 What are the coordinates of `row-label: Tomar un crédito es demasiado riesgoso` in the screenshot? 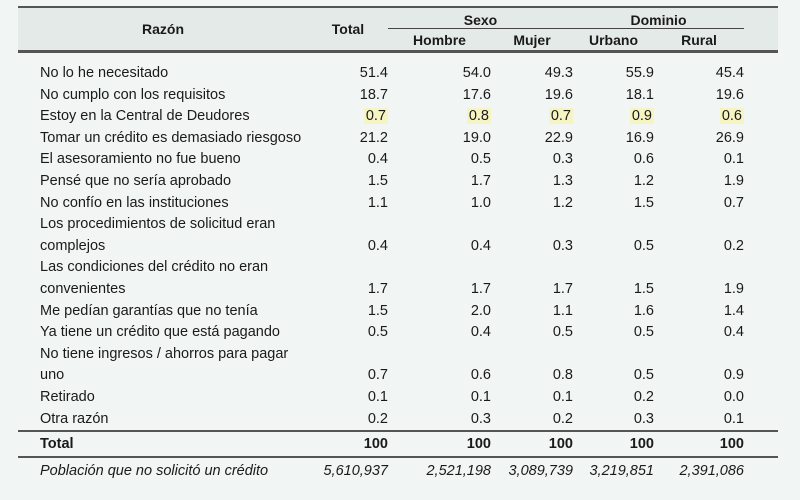 It's located at (171, 137).